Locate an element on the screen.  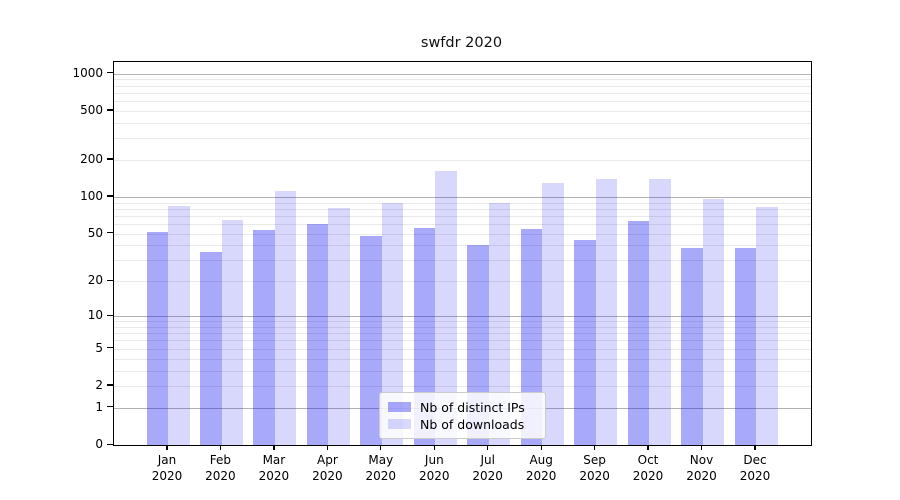
legend-swatch-downloads is located at coordinates (399, 424).